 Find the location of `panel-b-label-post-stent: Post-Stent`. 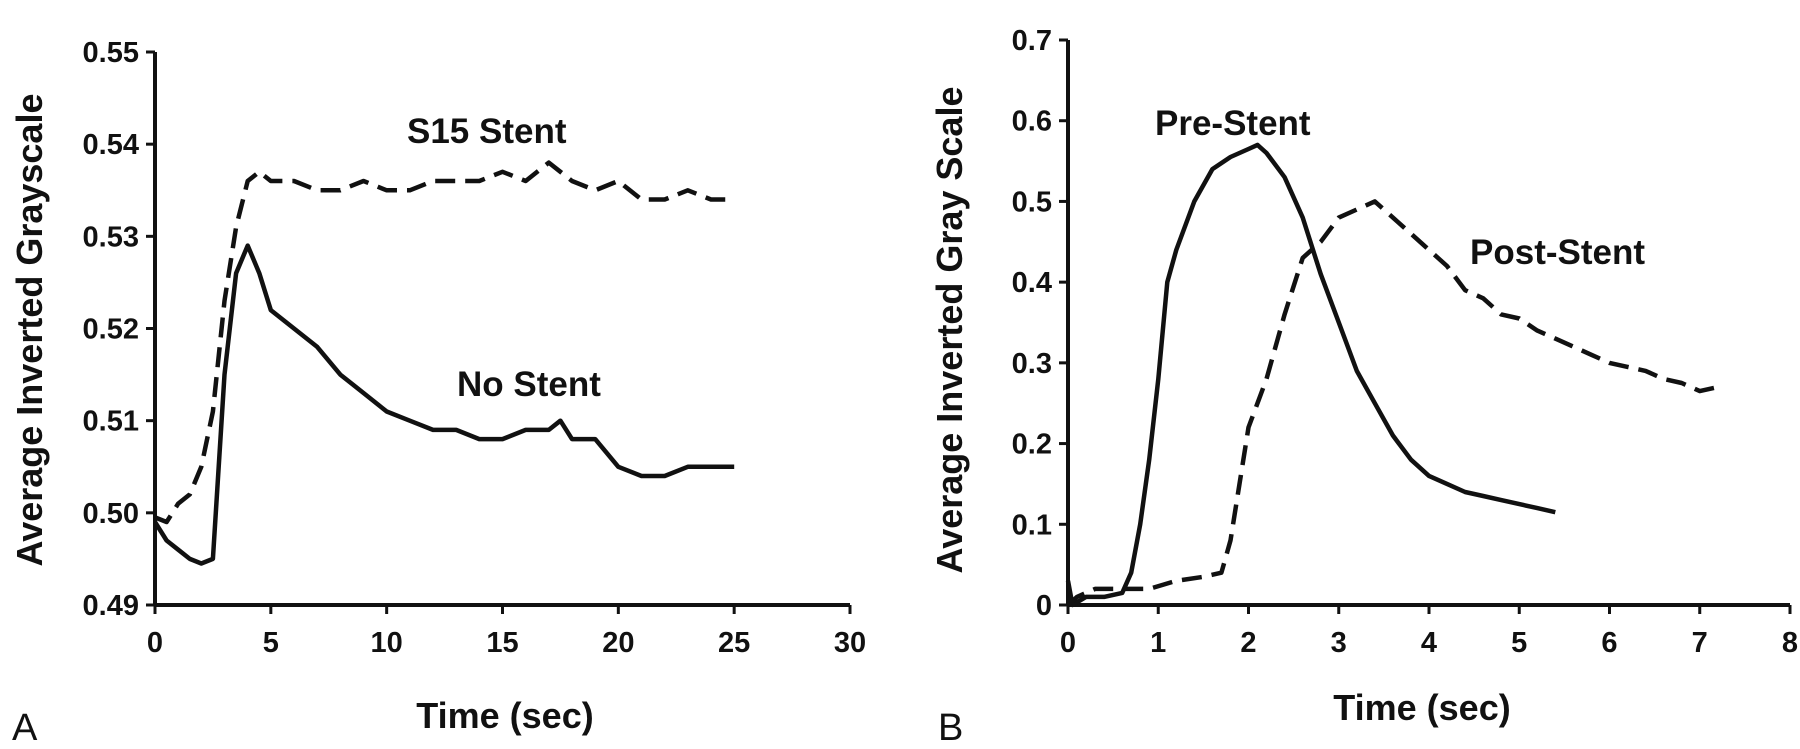

panel-b-label-post-stent: Post-Stent is located at coordinates (1557, 252).